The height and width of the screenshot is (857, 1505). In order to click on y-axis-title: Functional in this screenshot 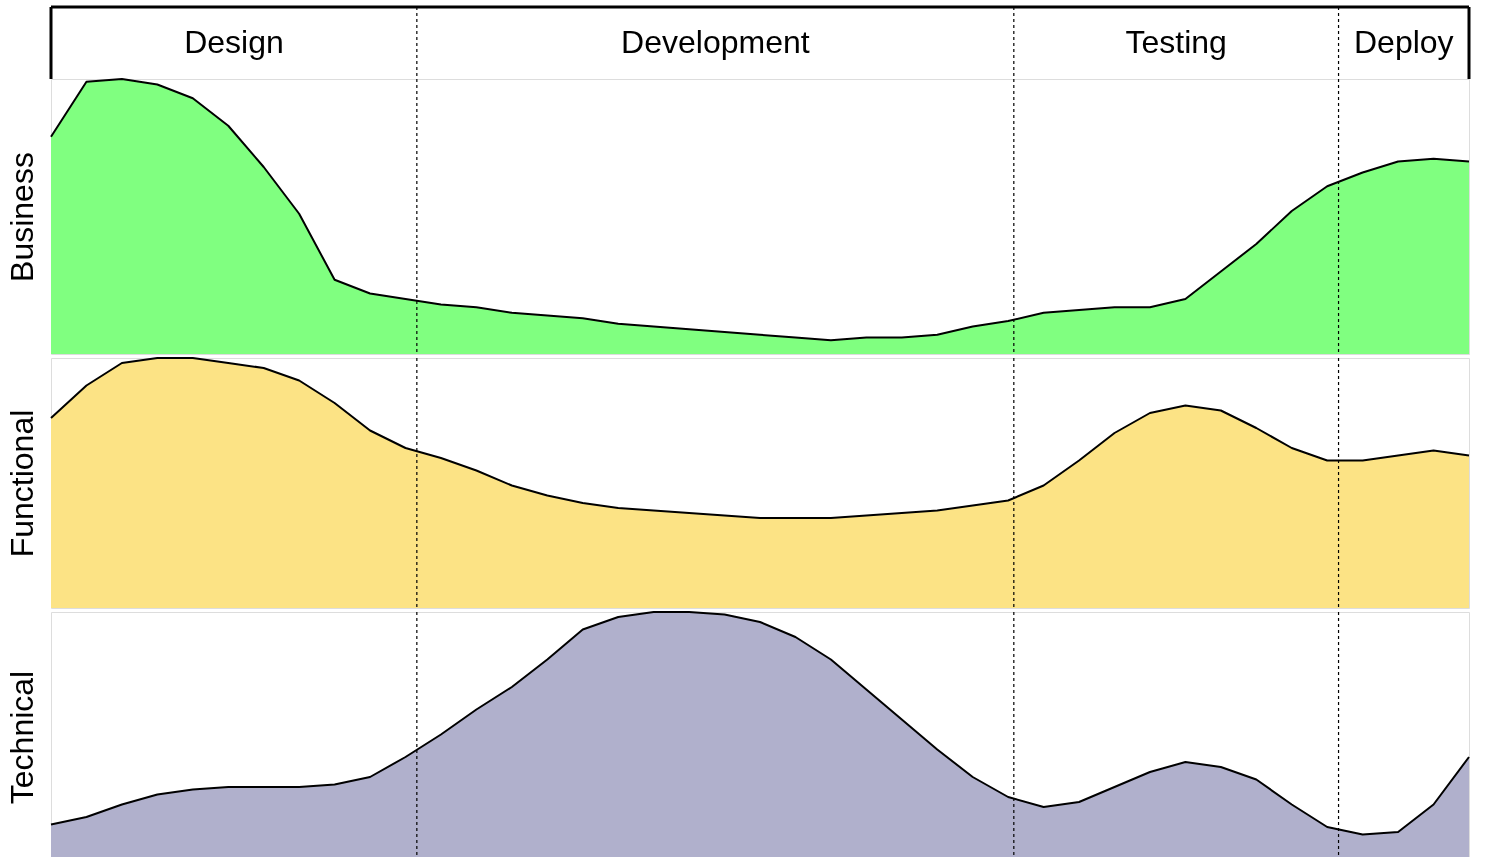, I will do `click(21, 483)`.